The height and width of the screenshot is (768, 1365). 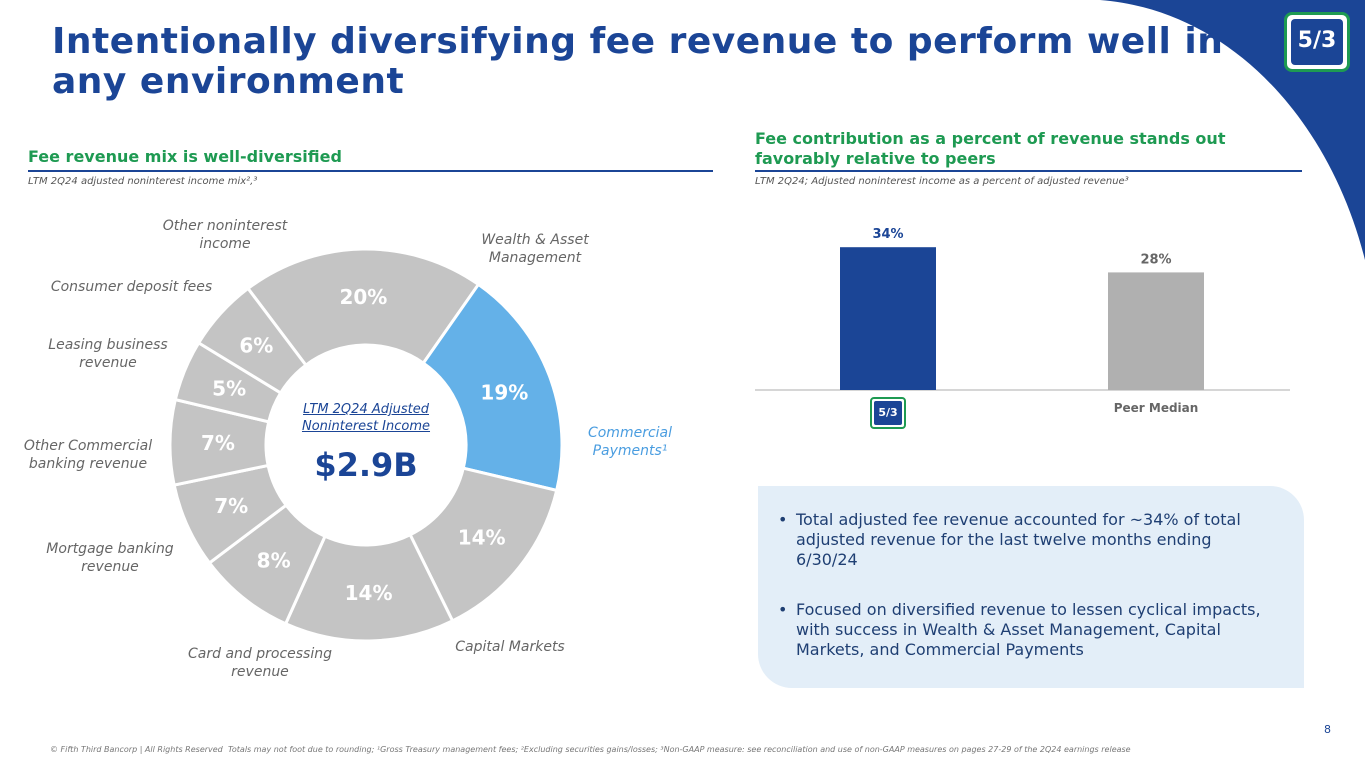 What do you see at coordinates (1028, 171) in the screenshot?
I see `right-section-rule` at bounding box center [1028, 171].